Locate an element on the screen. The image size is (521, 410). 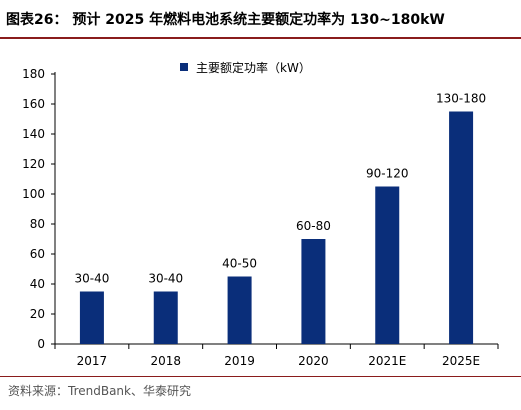
x-tick-label-2017: 2017 is located at coordinates (92, 361).